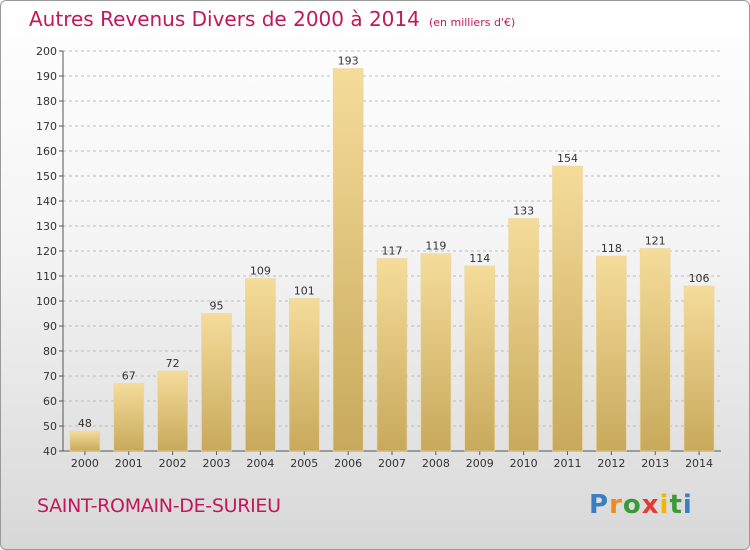 The image size is (750, 550). I want to click on bar-2009, so click(480, 358).